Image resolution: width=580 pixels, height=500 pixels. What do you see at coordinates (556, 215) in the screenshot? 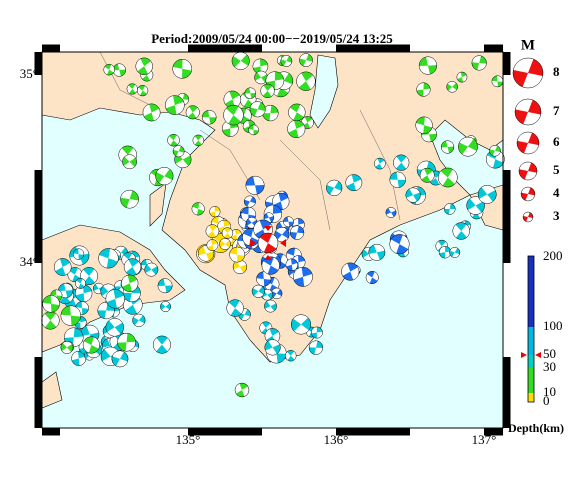
I see `legend-label: 3` at bounding box center [556, 215].